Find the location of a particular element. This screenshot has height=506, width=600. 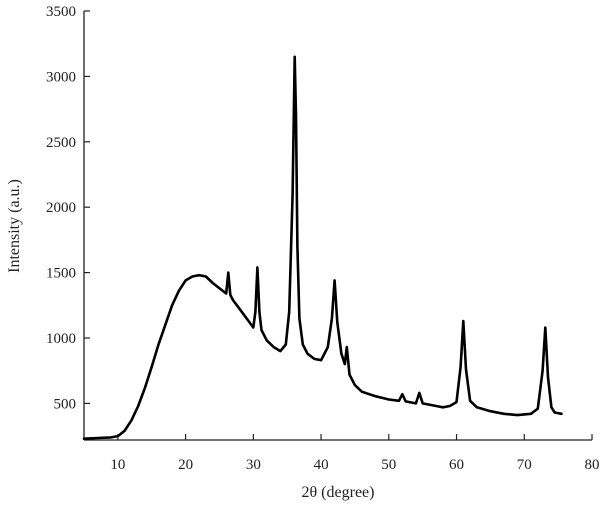

x-tick-label: 10 is located at coordinates (117, 465).